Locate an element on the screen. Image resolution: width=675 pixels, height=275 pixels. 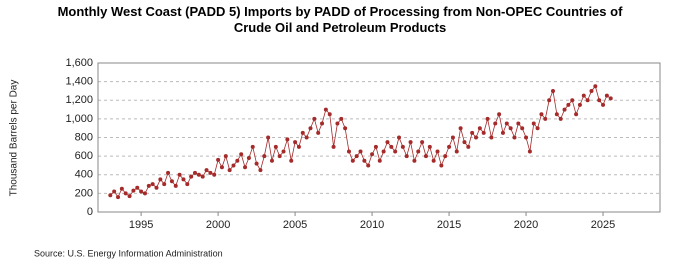
y-tick-label: 800 is located at coordinates (84, 137).